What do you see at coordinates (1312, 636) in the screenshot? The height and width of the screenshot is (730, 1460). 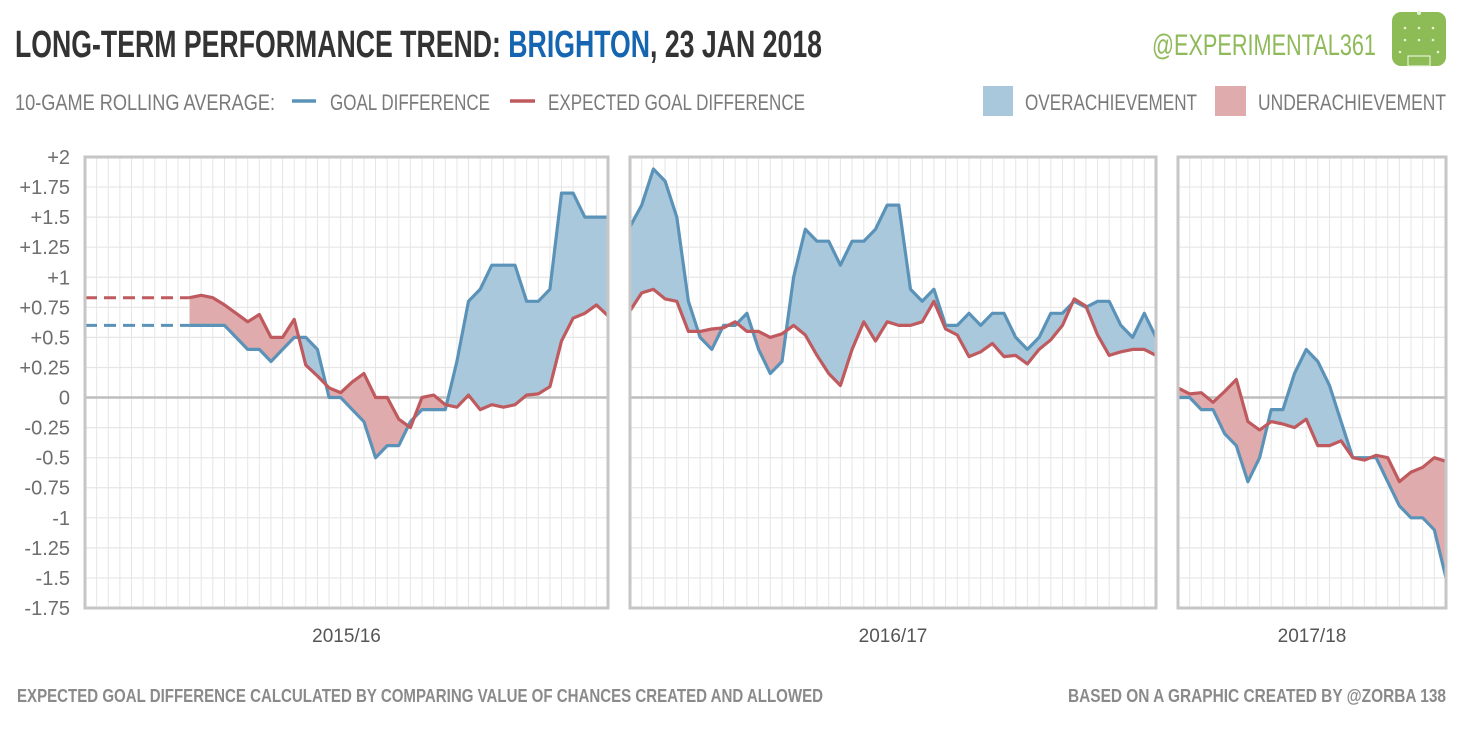 I see `season-label: 2017/18` at bounding box center [1312, 636].